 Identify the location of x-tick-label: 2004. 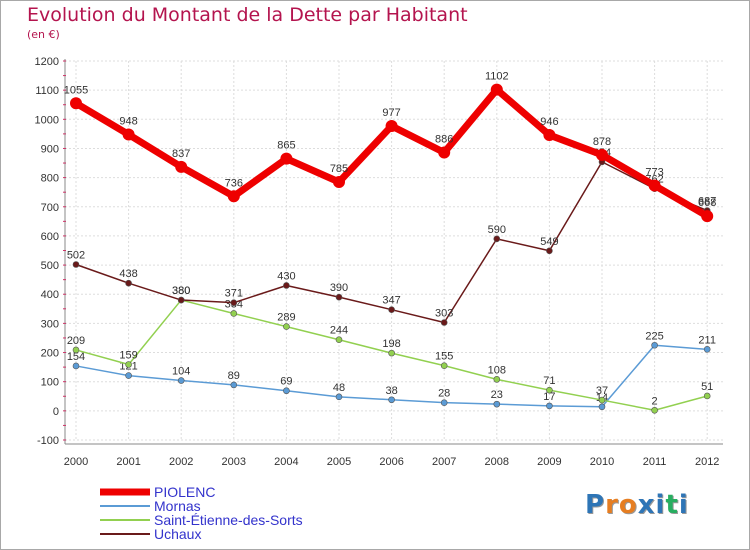
(286, 462).